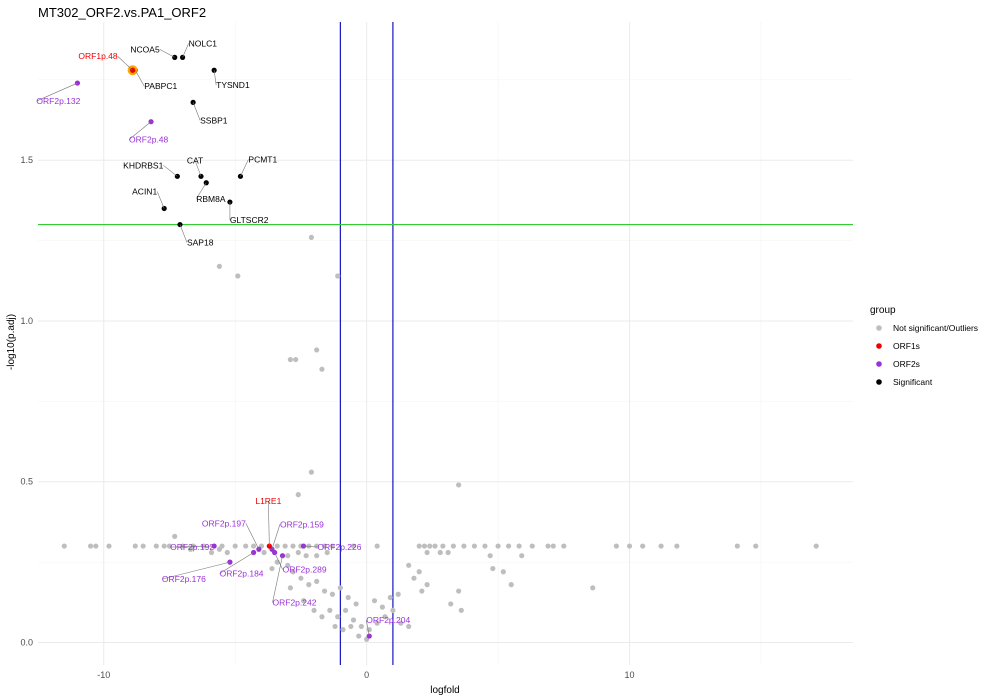  What do you see at coordinates (366, 675) in the screenshot?
I see `x-tick-label: 0` at bounding box center [366, 675].